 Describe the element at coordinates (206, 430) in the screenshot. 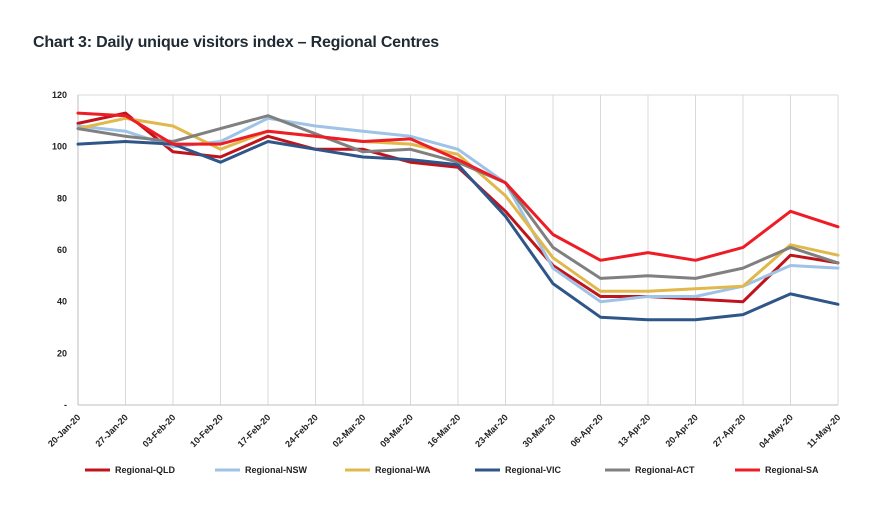

I see `x-tick-label: 10-Feb-20` at that location.